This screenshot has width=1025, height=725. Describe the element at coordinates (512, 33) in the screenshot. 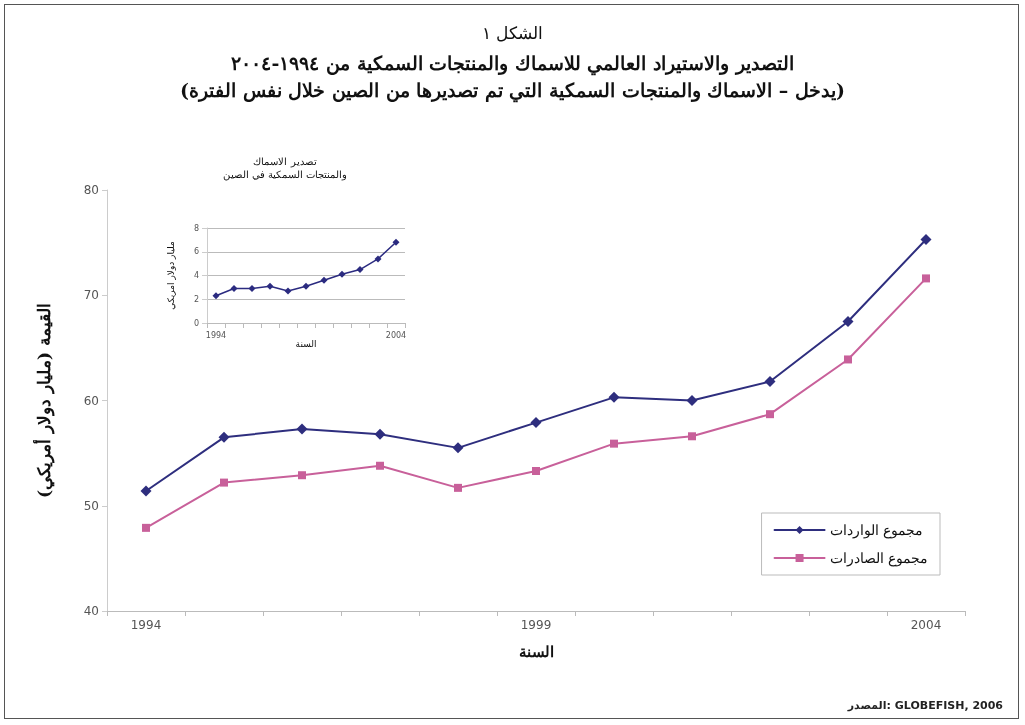

I see `chart-title: الشكل ١` at that location.